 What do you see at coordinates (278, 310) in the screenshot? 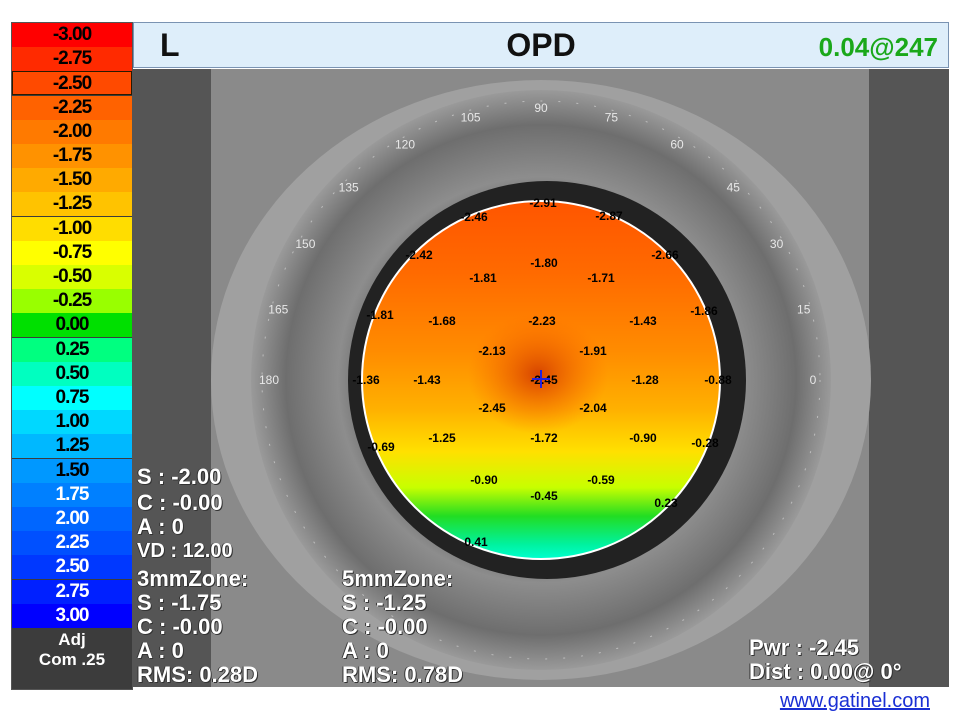
I see `axis-label: 165` at bounding box center [278, 310].